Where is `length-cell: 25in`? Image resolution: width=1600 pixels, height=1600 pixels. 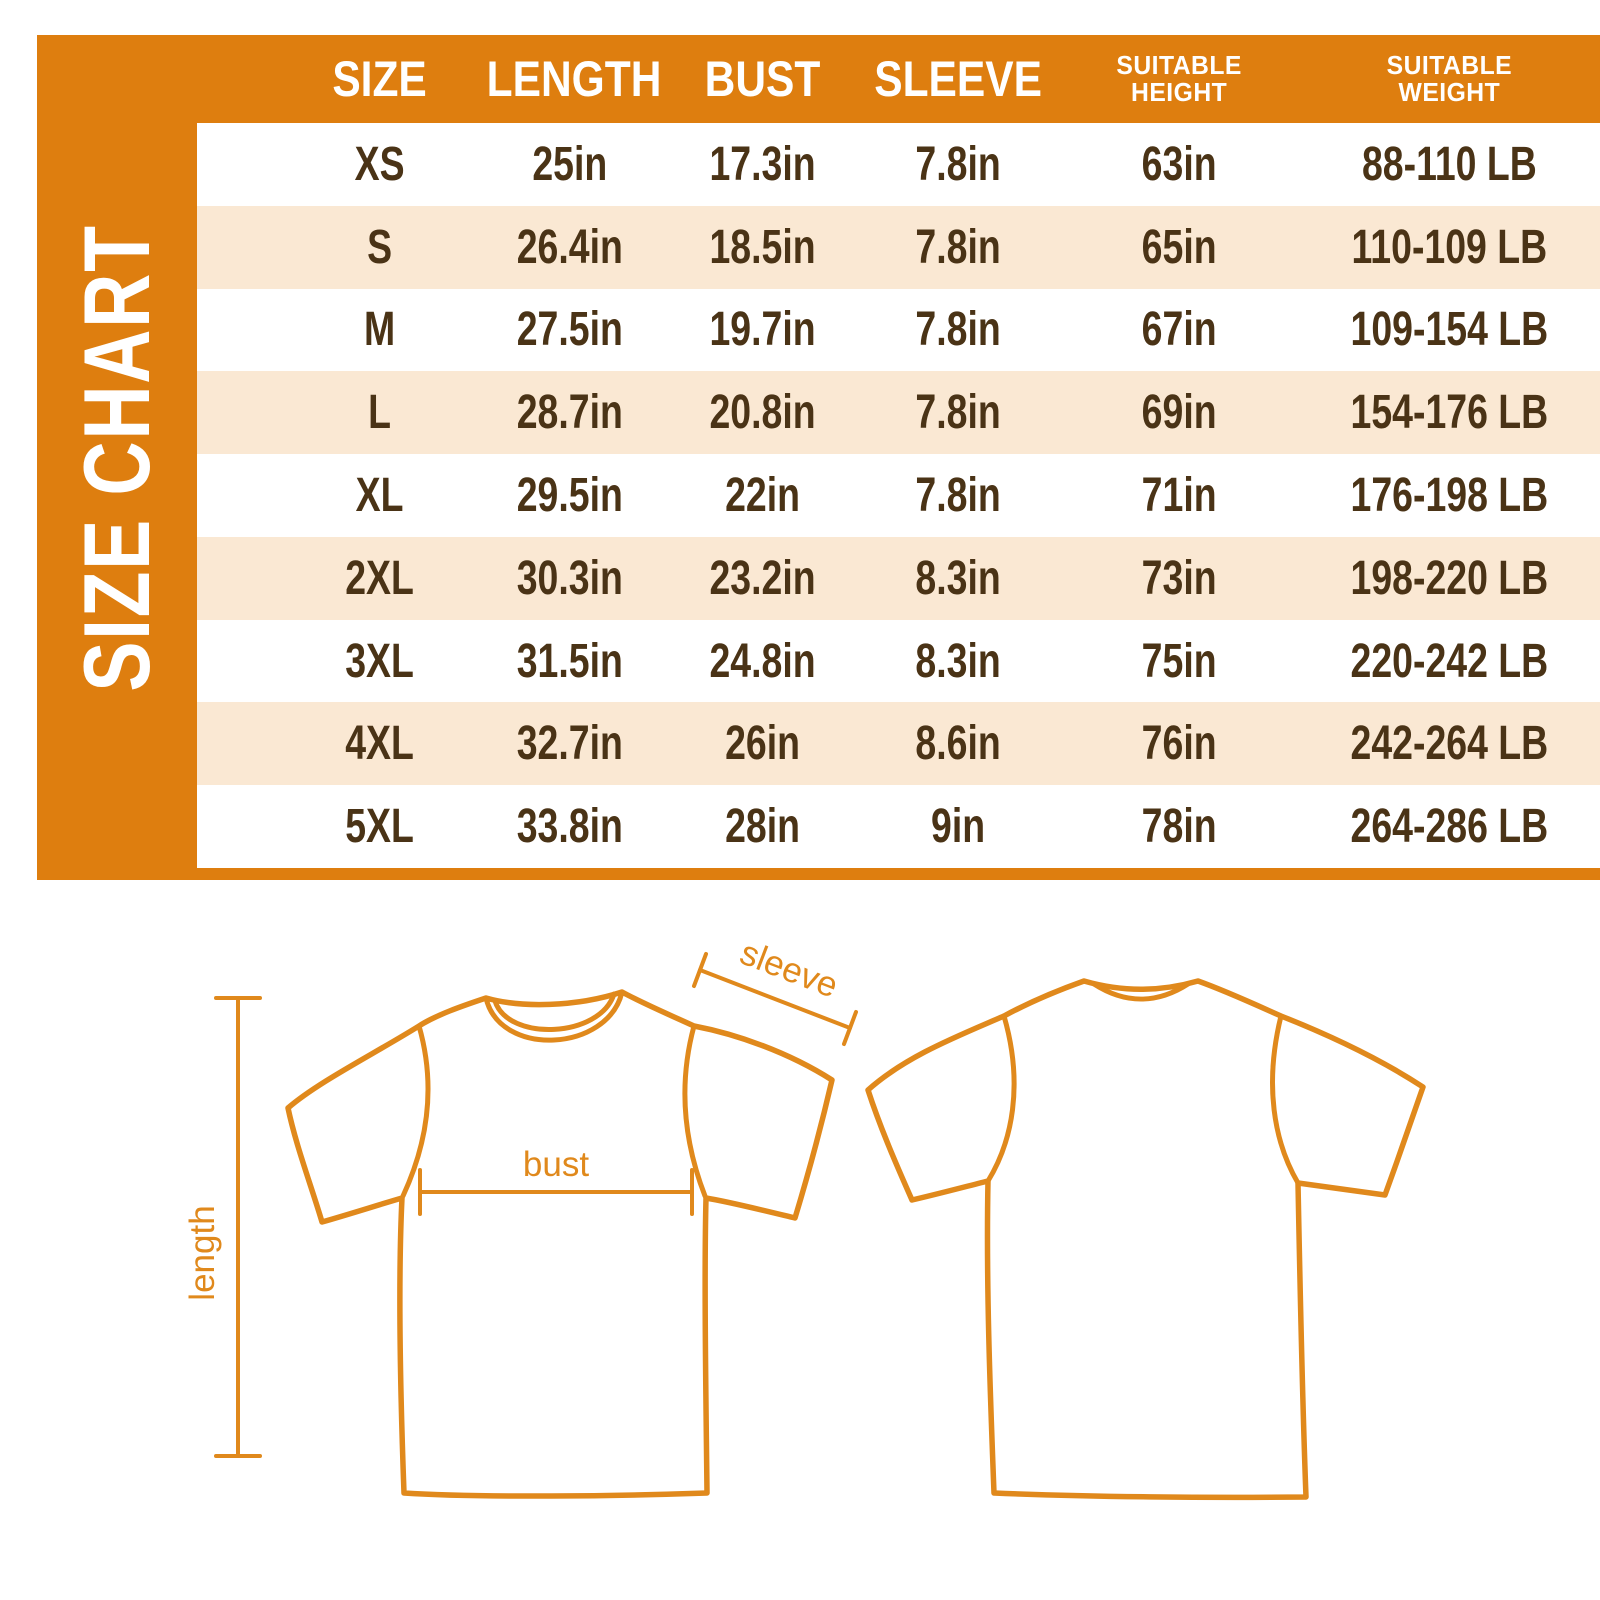 length-cell: 25in is located at coordinates (570, 164).